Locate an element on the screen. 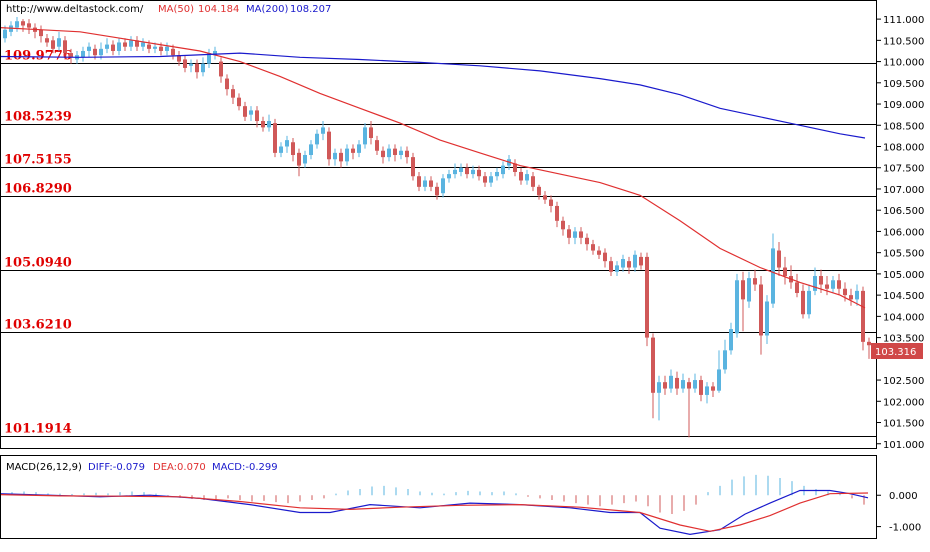 The width and height of the screenshot is (930, 552). y-tick-label: 102.500 is located at coordinates (903, 381).